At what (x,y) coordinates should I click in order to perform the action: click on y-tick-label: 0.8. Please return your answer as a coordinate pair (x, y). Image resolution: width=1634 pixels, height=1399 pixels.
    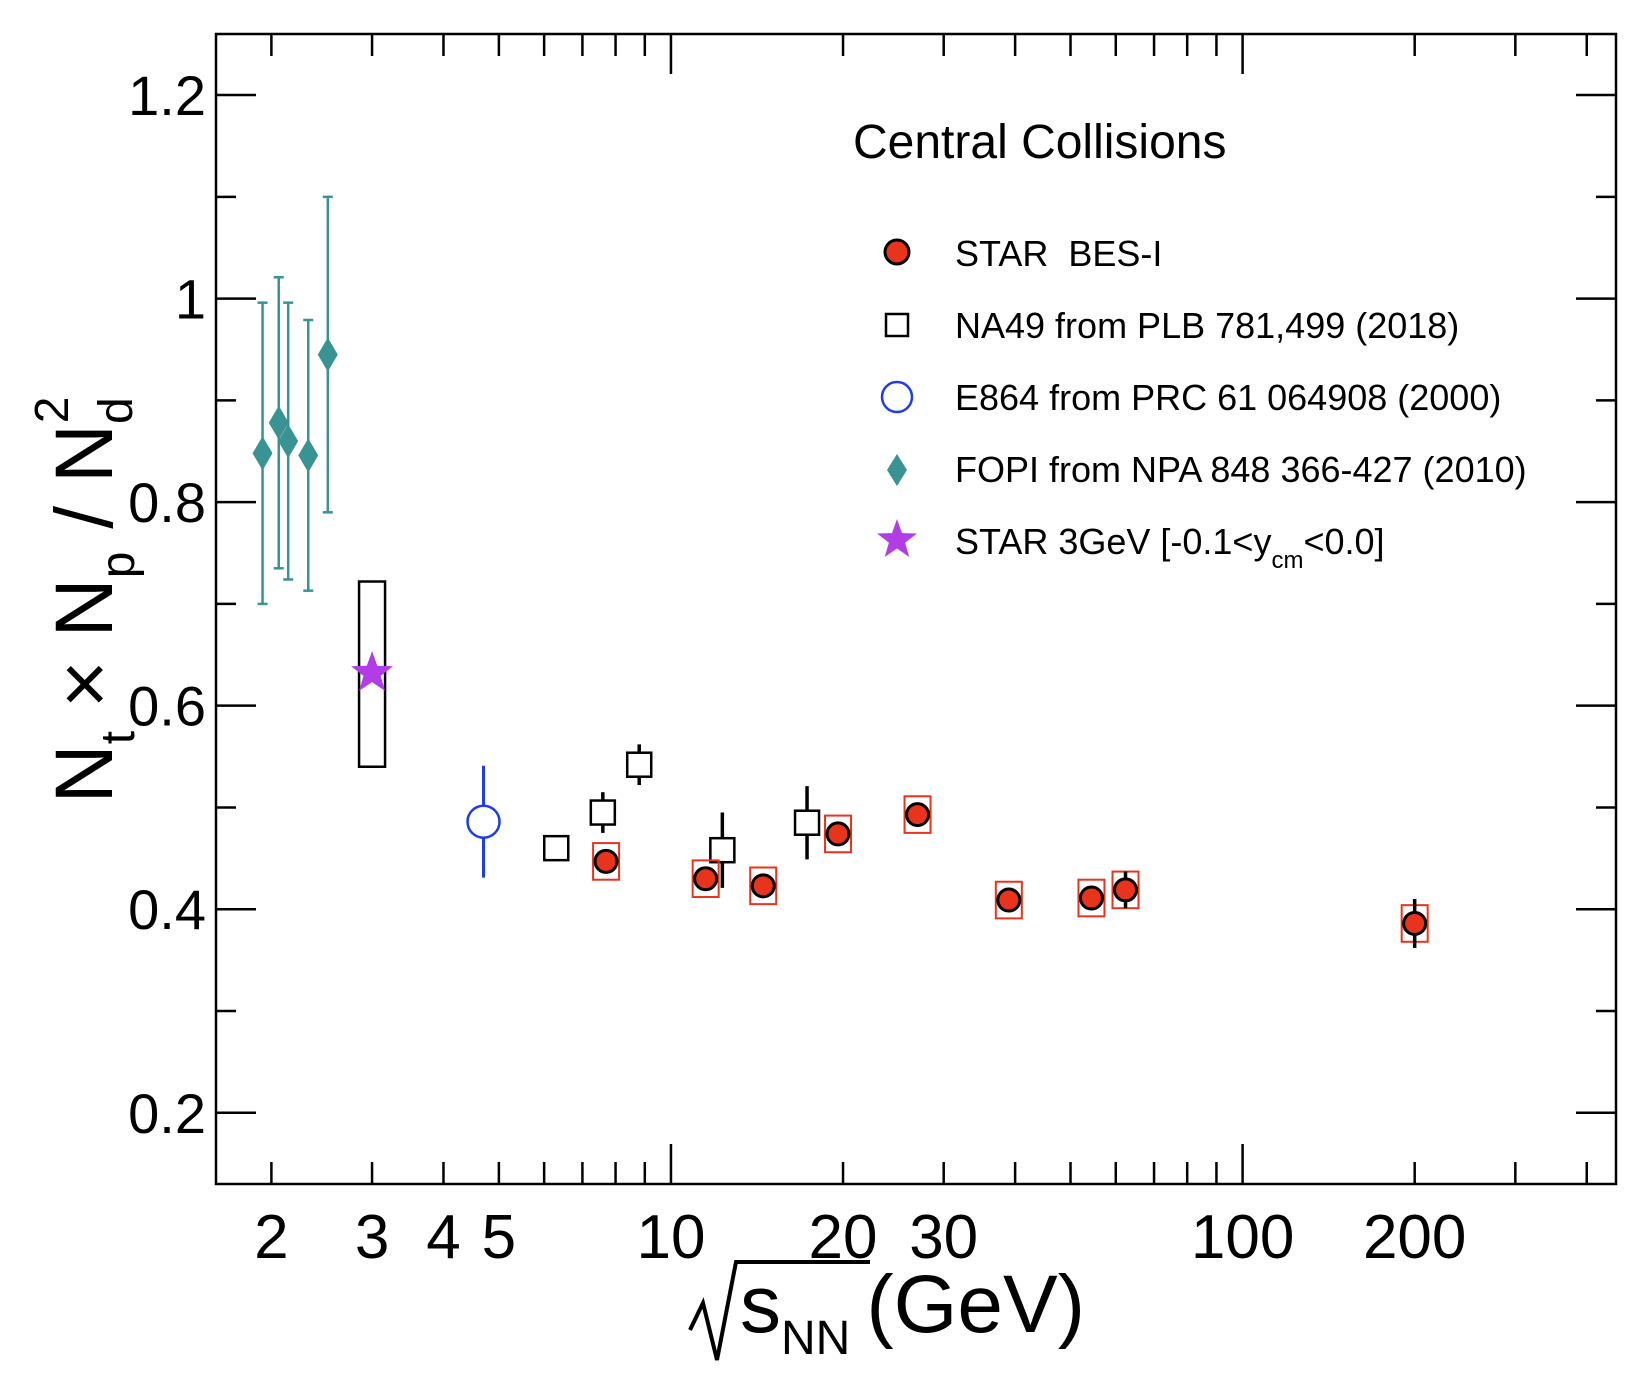
    Looking at the image, I should click on (167, 502).